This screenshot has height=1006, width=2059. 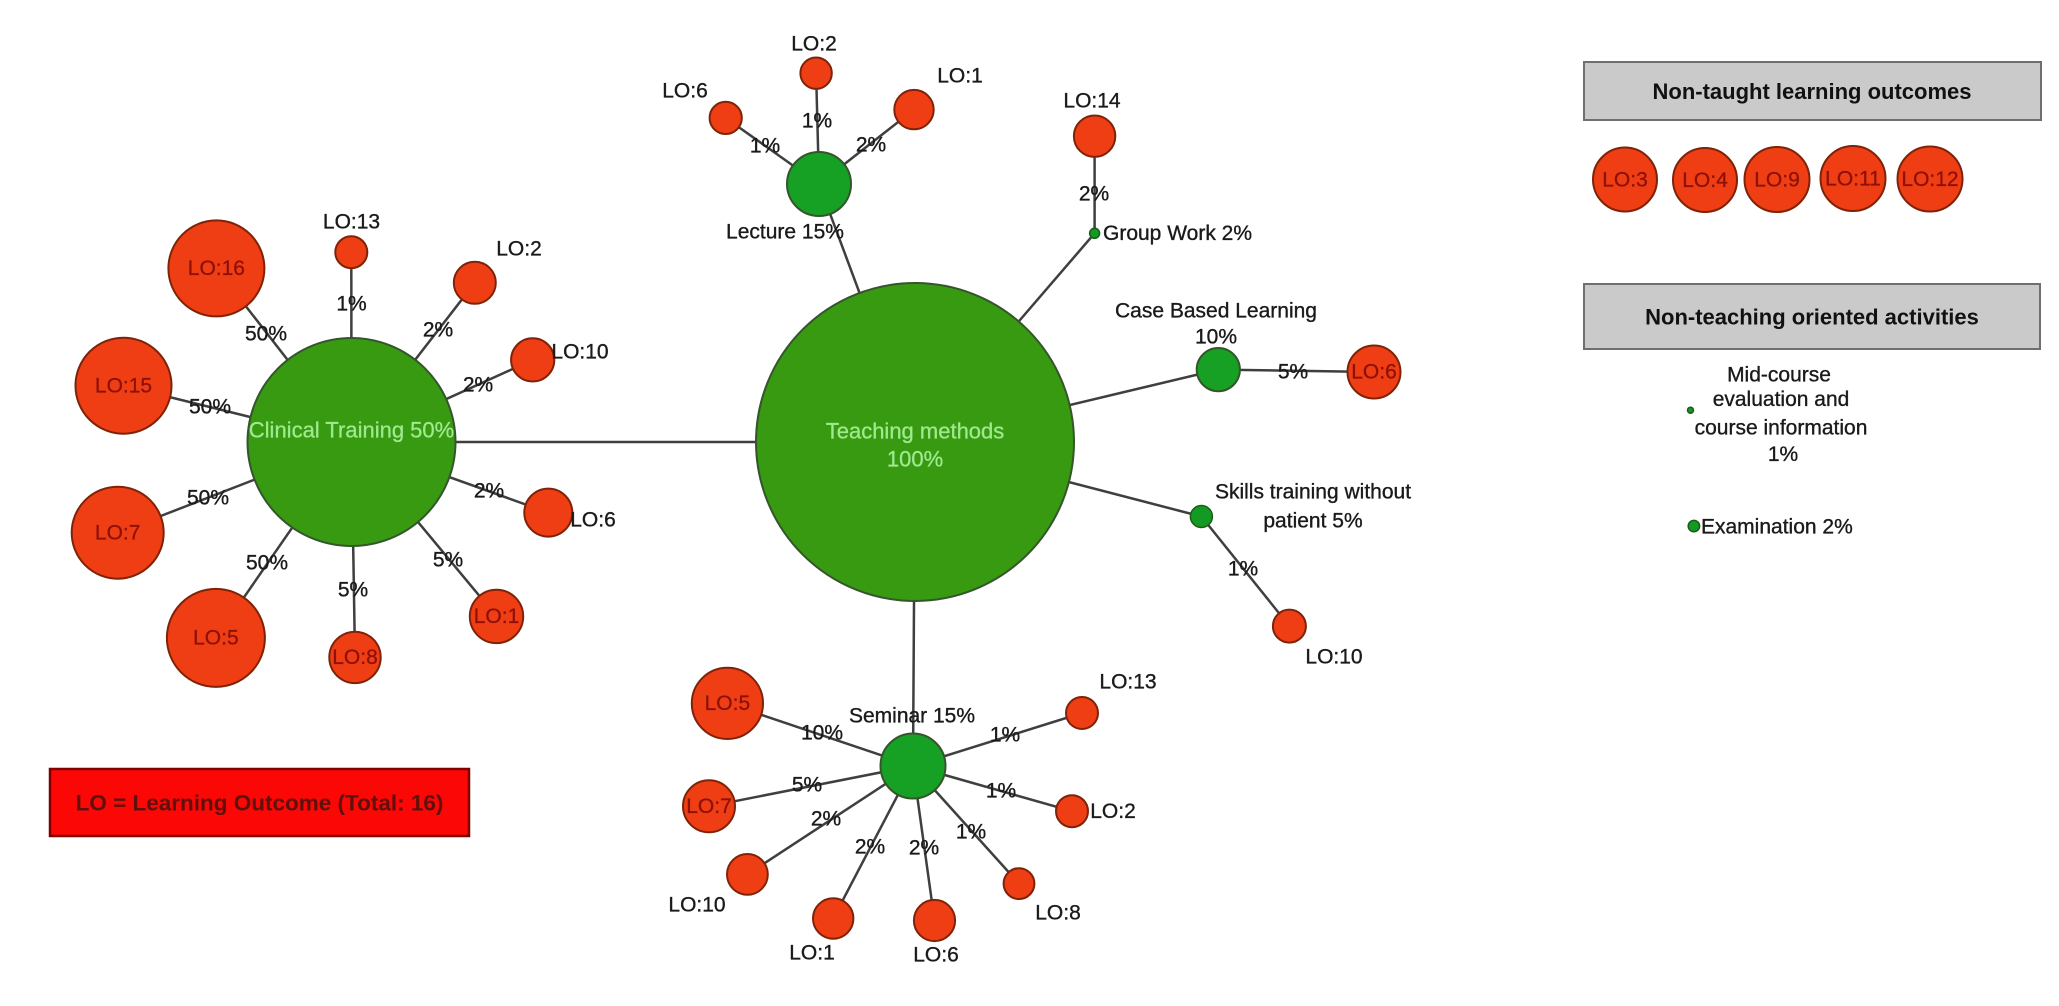 I want to click on svg-text: LO:11, so click(x=1853, y=179).